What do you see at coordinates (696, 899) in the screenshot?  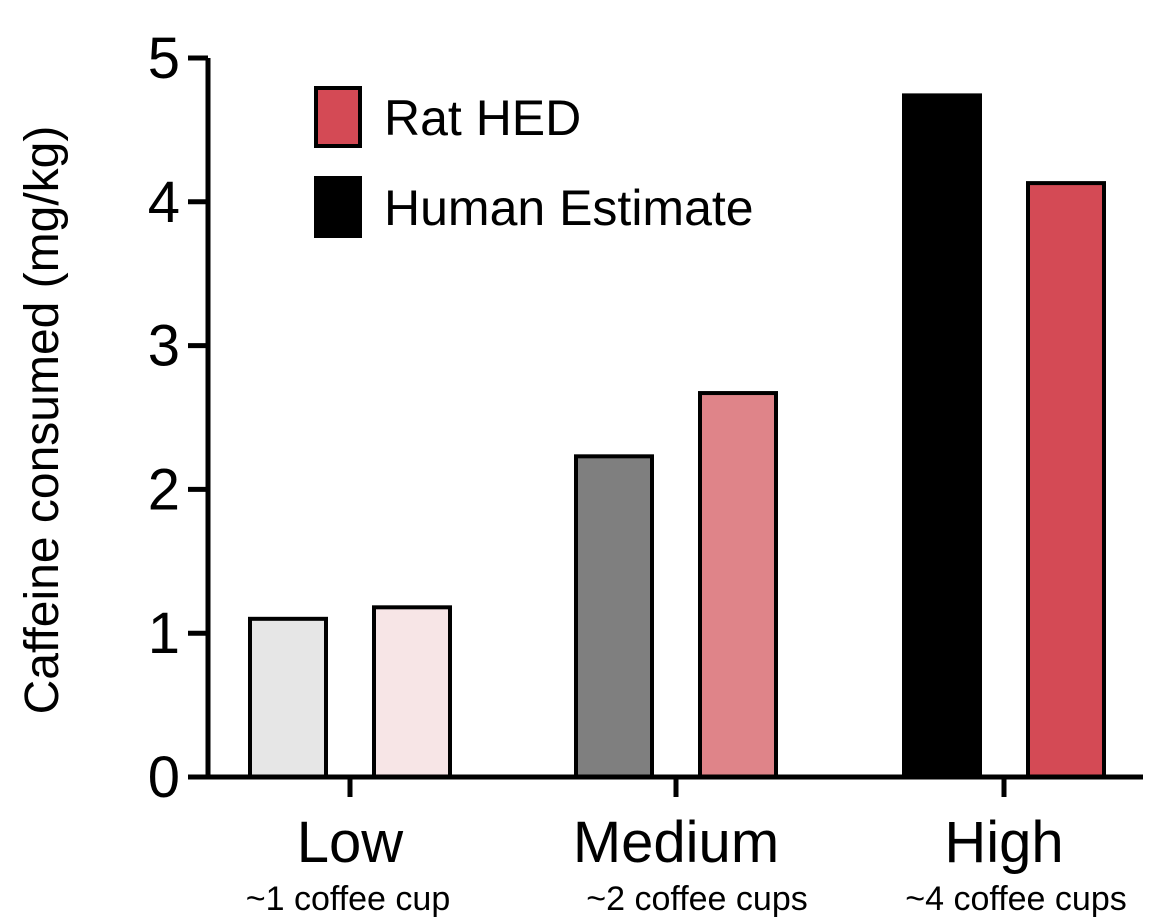 I see `category-sublabel-medium: ~2 coffee cups` at bounding box center [696, 899].